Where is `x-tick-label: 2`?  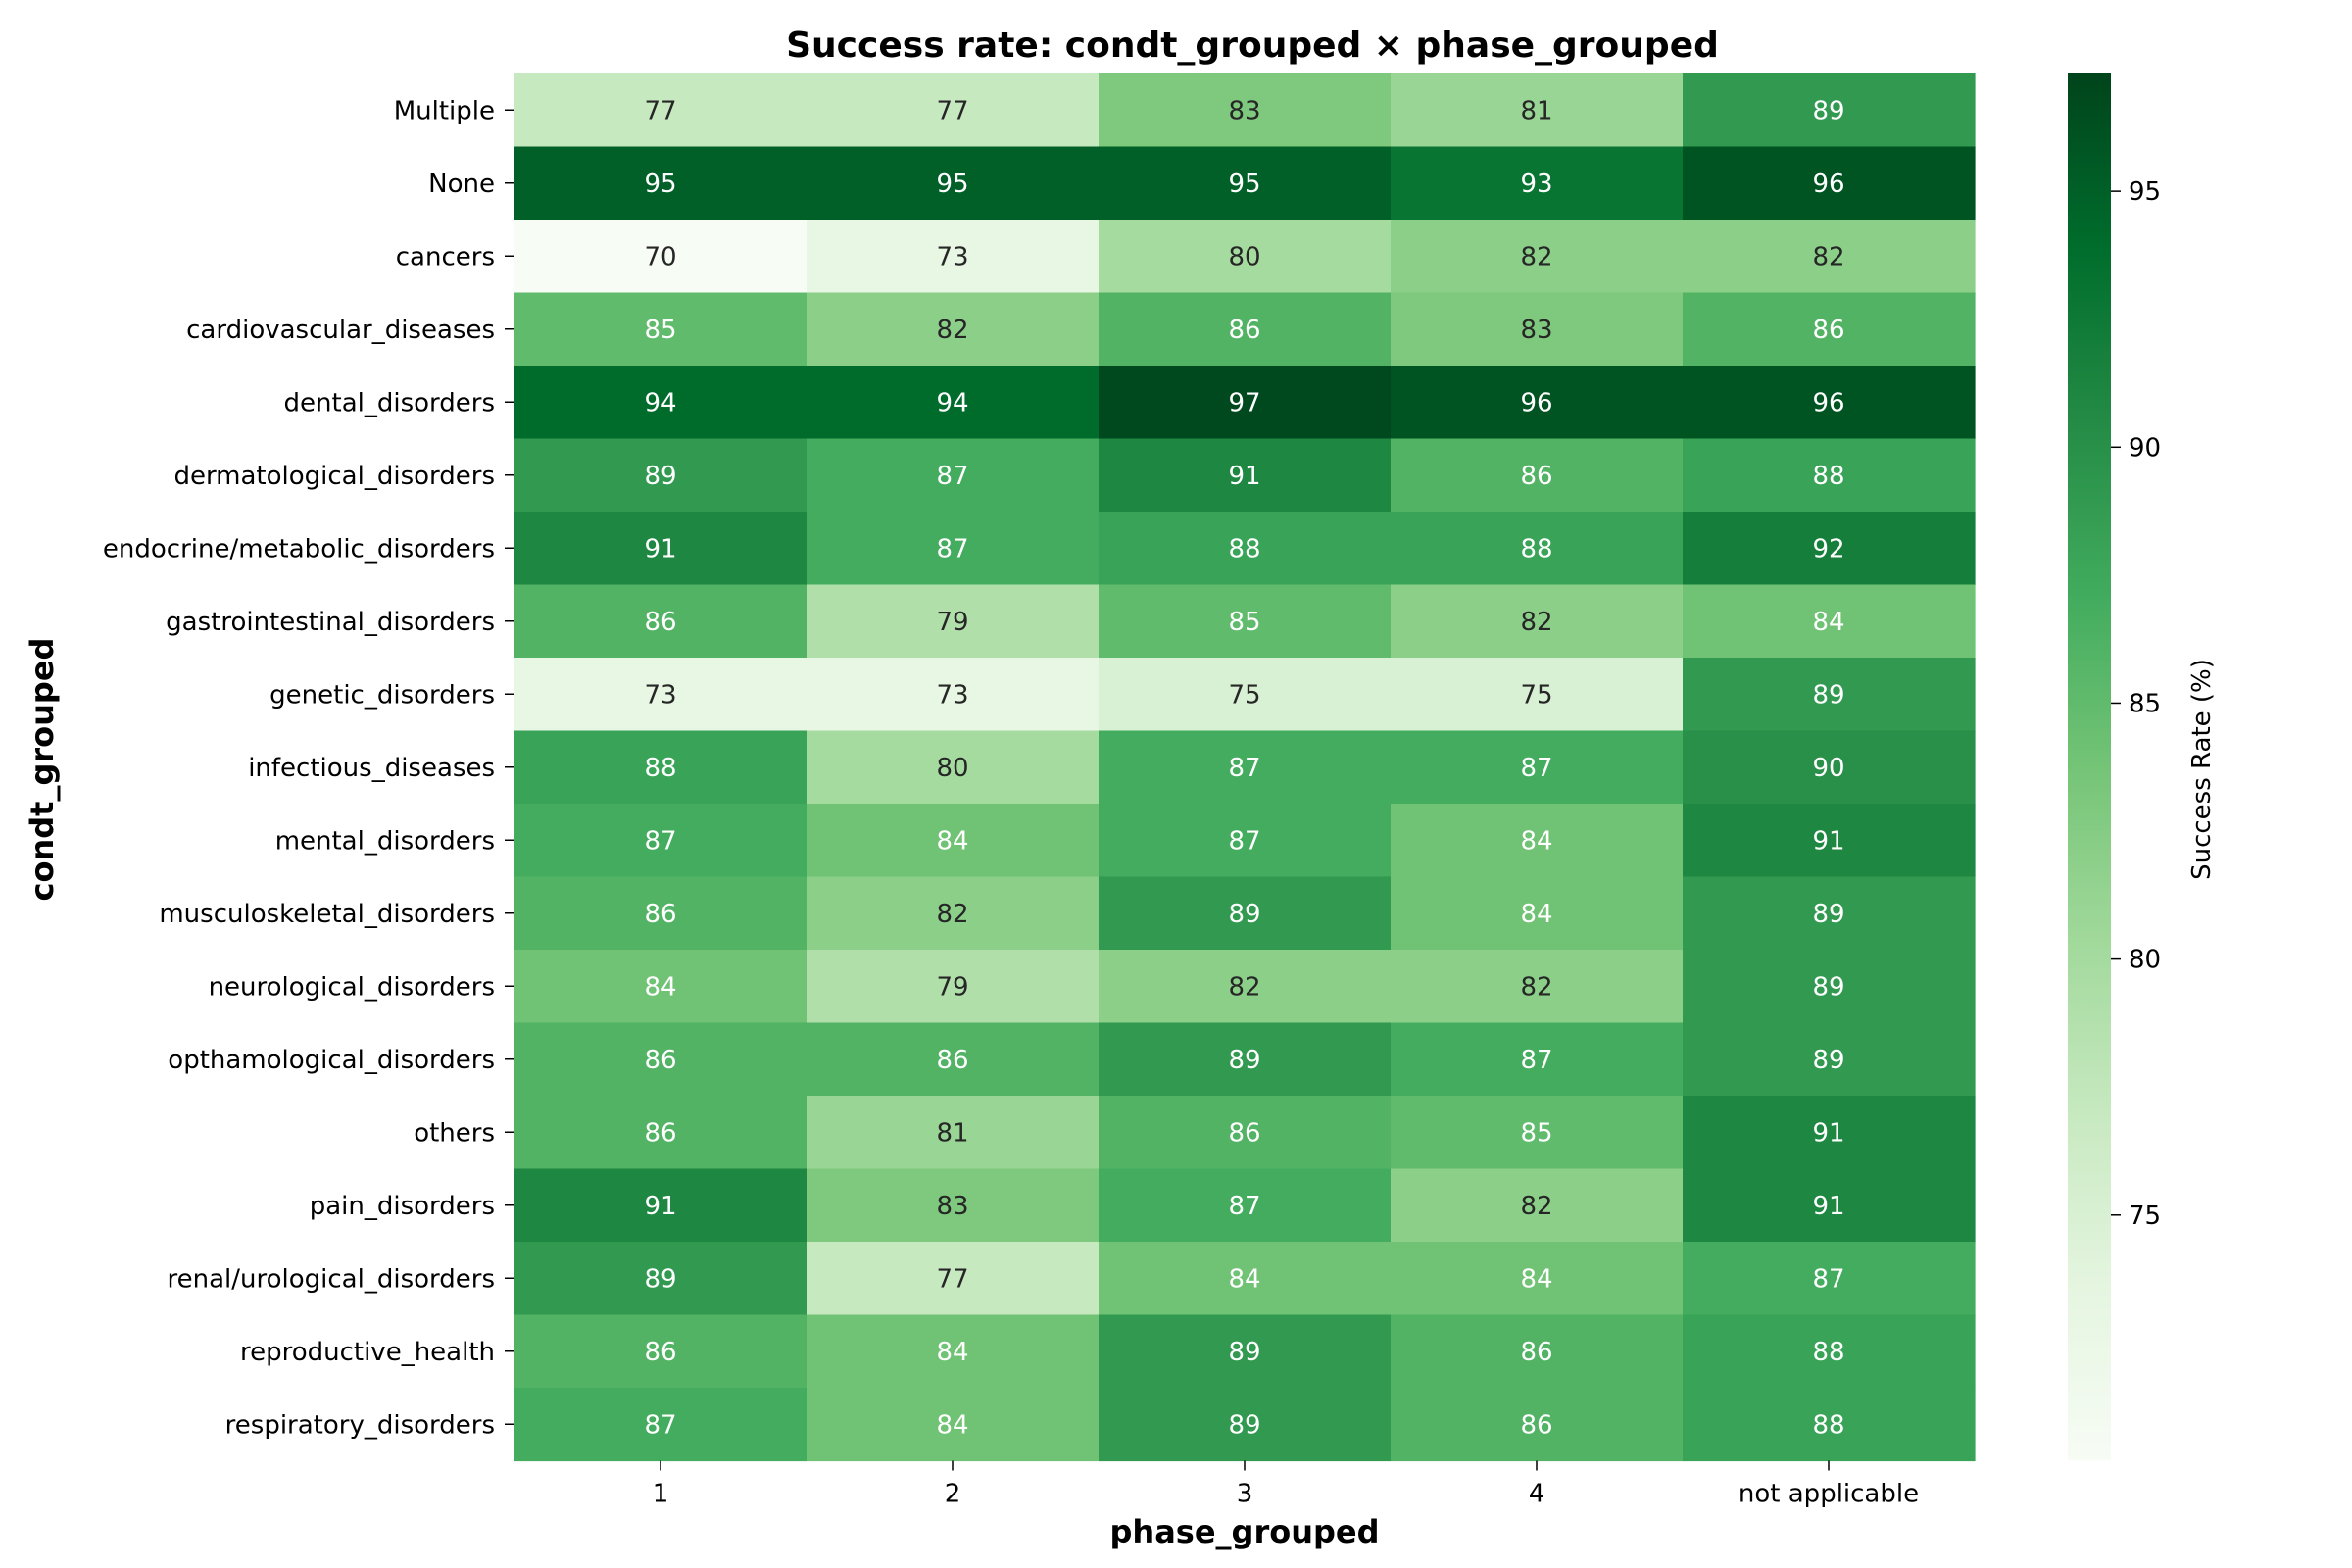 x-tick-label: 2 is located at coordinates (953, 1494).